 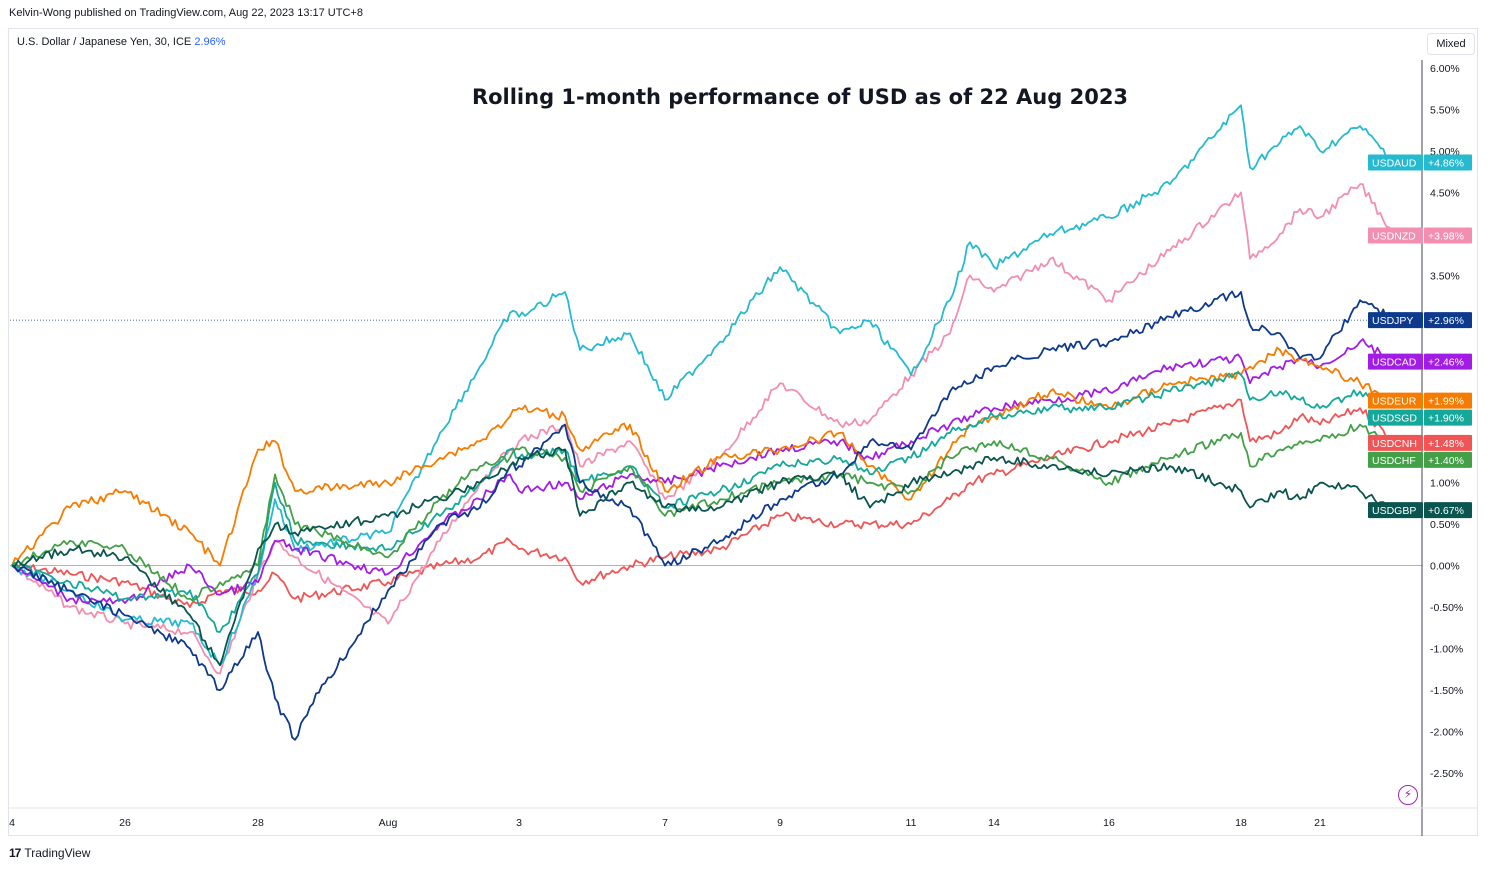 What do you see at coordinates (1445, 484) in the screenshot?
I see `y-tick-label: 1.00%` at bounding box center [1445, 484].